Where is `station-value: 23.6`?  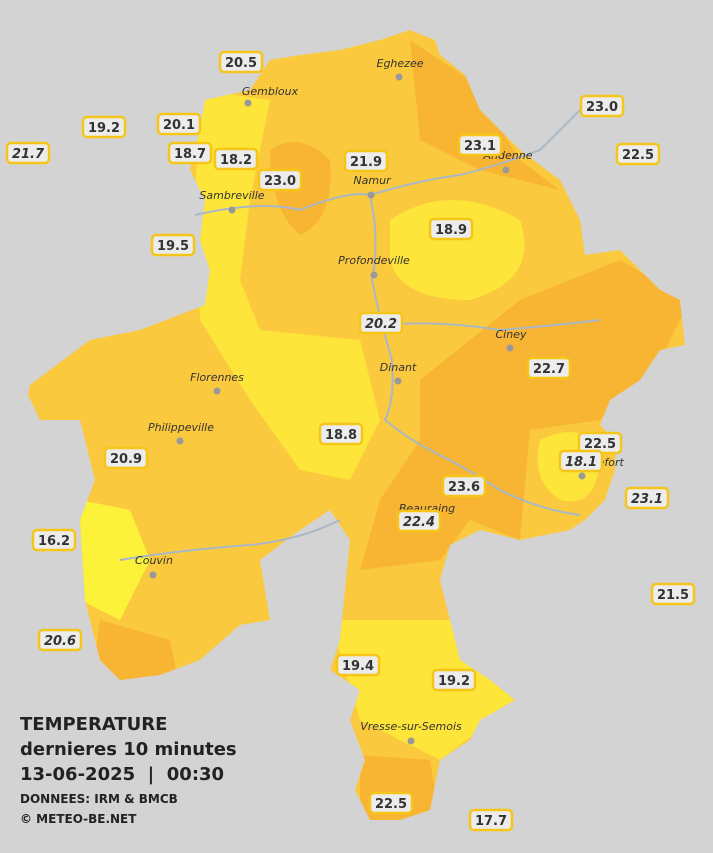 station-value: 23.6 is located at coordinates (464, 487).